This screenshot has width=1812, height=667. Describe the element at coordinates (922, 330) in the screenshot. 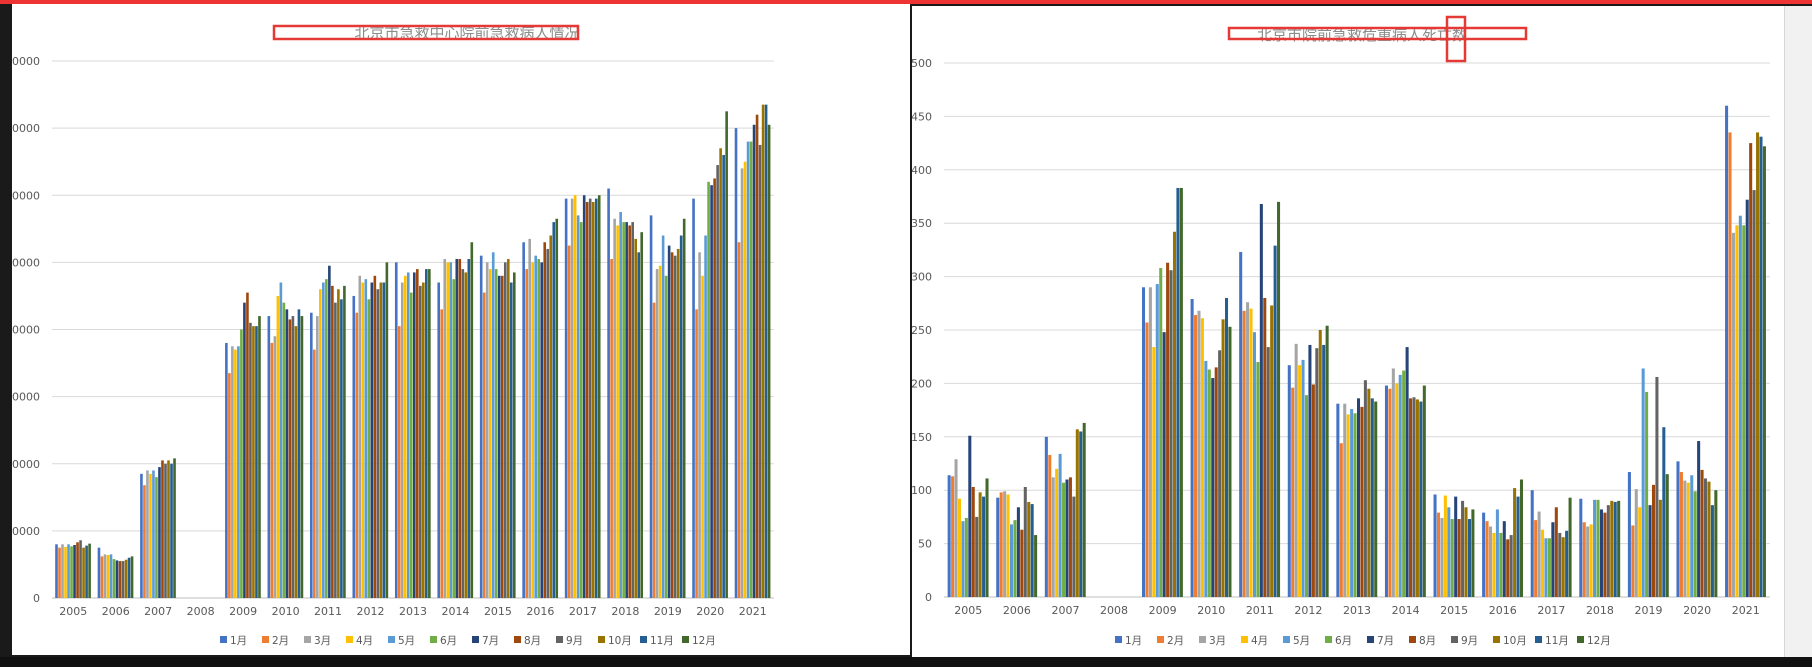

I see `y-tick-label: 250` at that location.